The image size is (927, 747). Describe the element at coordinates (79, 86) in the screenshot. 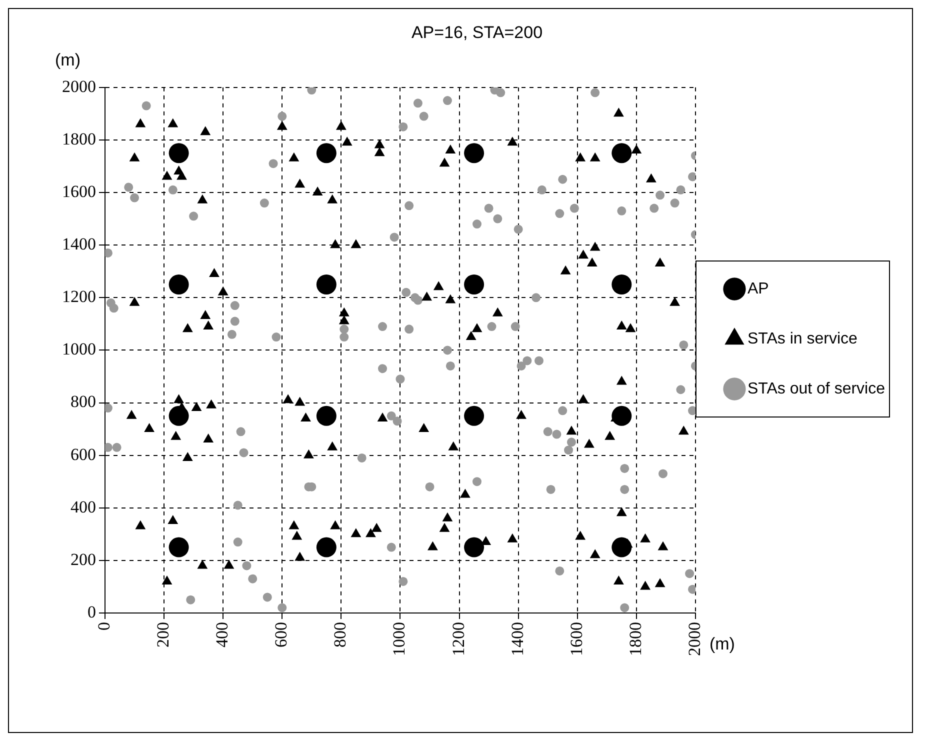

I see `y-tick-label: 2000` at that location.